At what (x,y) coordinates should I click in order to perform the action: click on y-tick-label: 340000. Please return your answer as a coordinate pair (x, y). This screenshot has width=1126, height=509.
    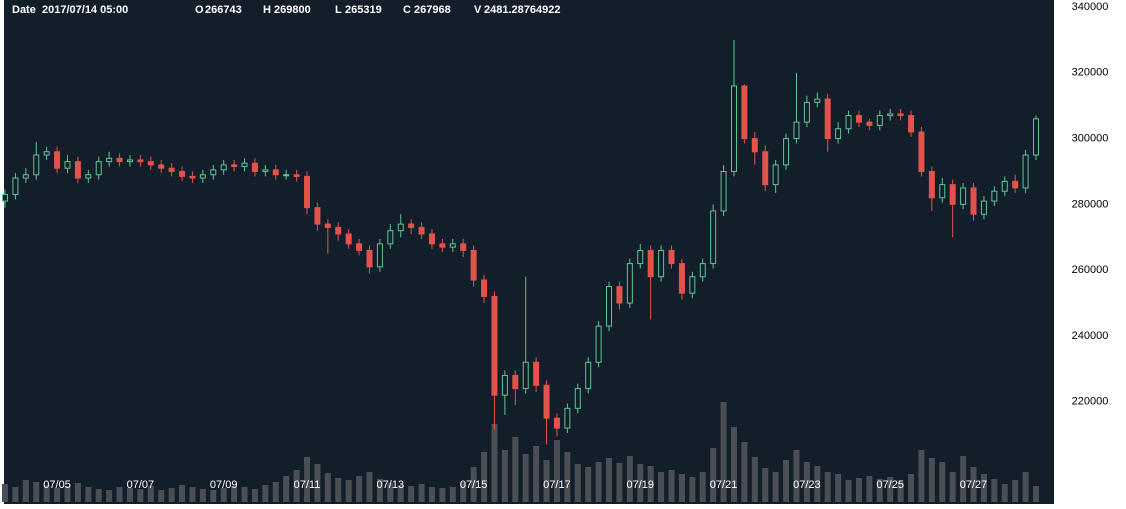
    Looking at the image, I should click on (1090, 7).